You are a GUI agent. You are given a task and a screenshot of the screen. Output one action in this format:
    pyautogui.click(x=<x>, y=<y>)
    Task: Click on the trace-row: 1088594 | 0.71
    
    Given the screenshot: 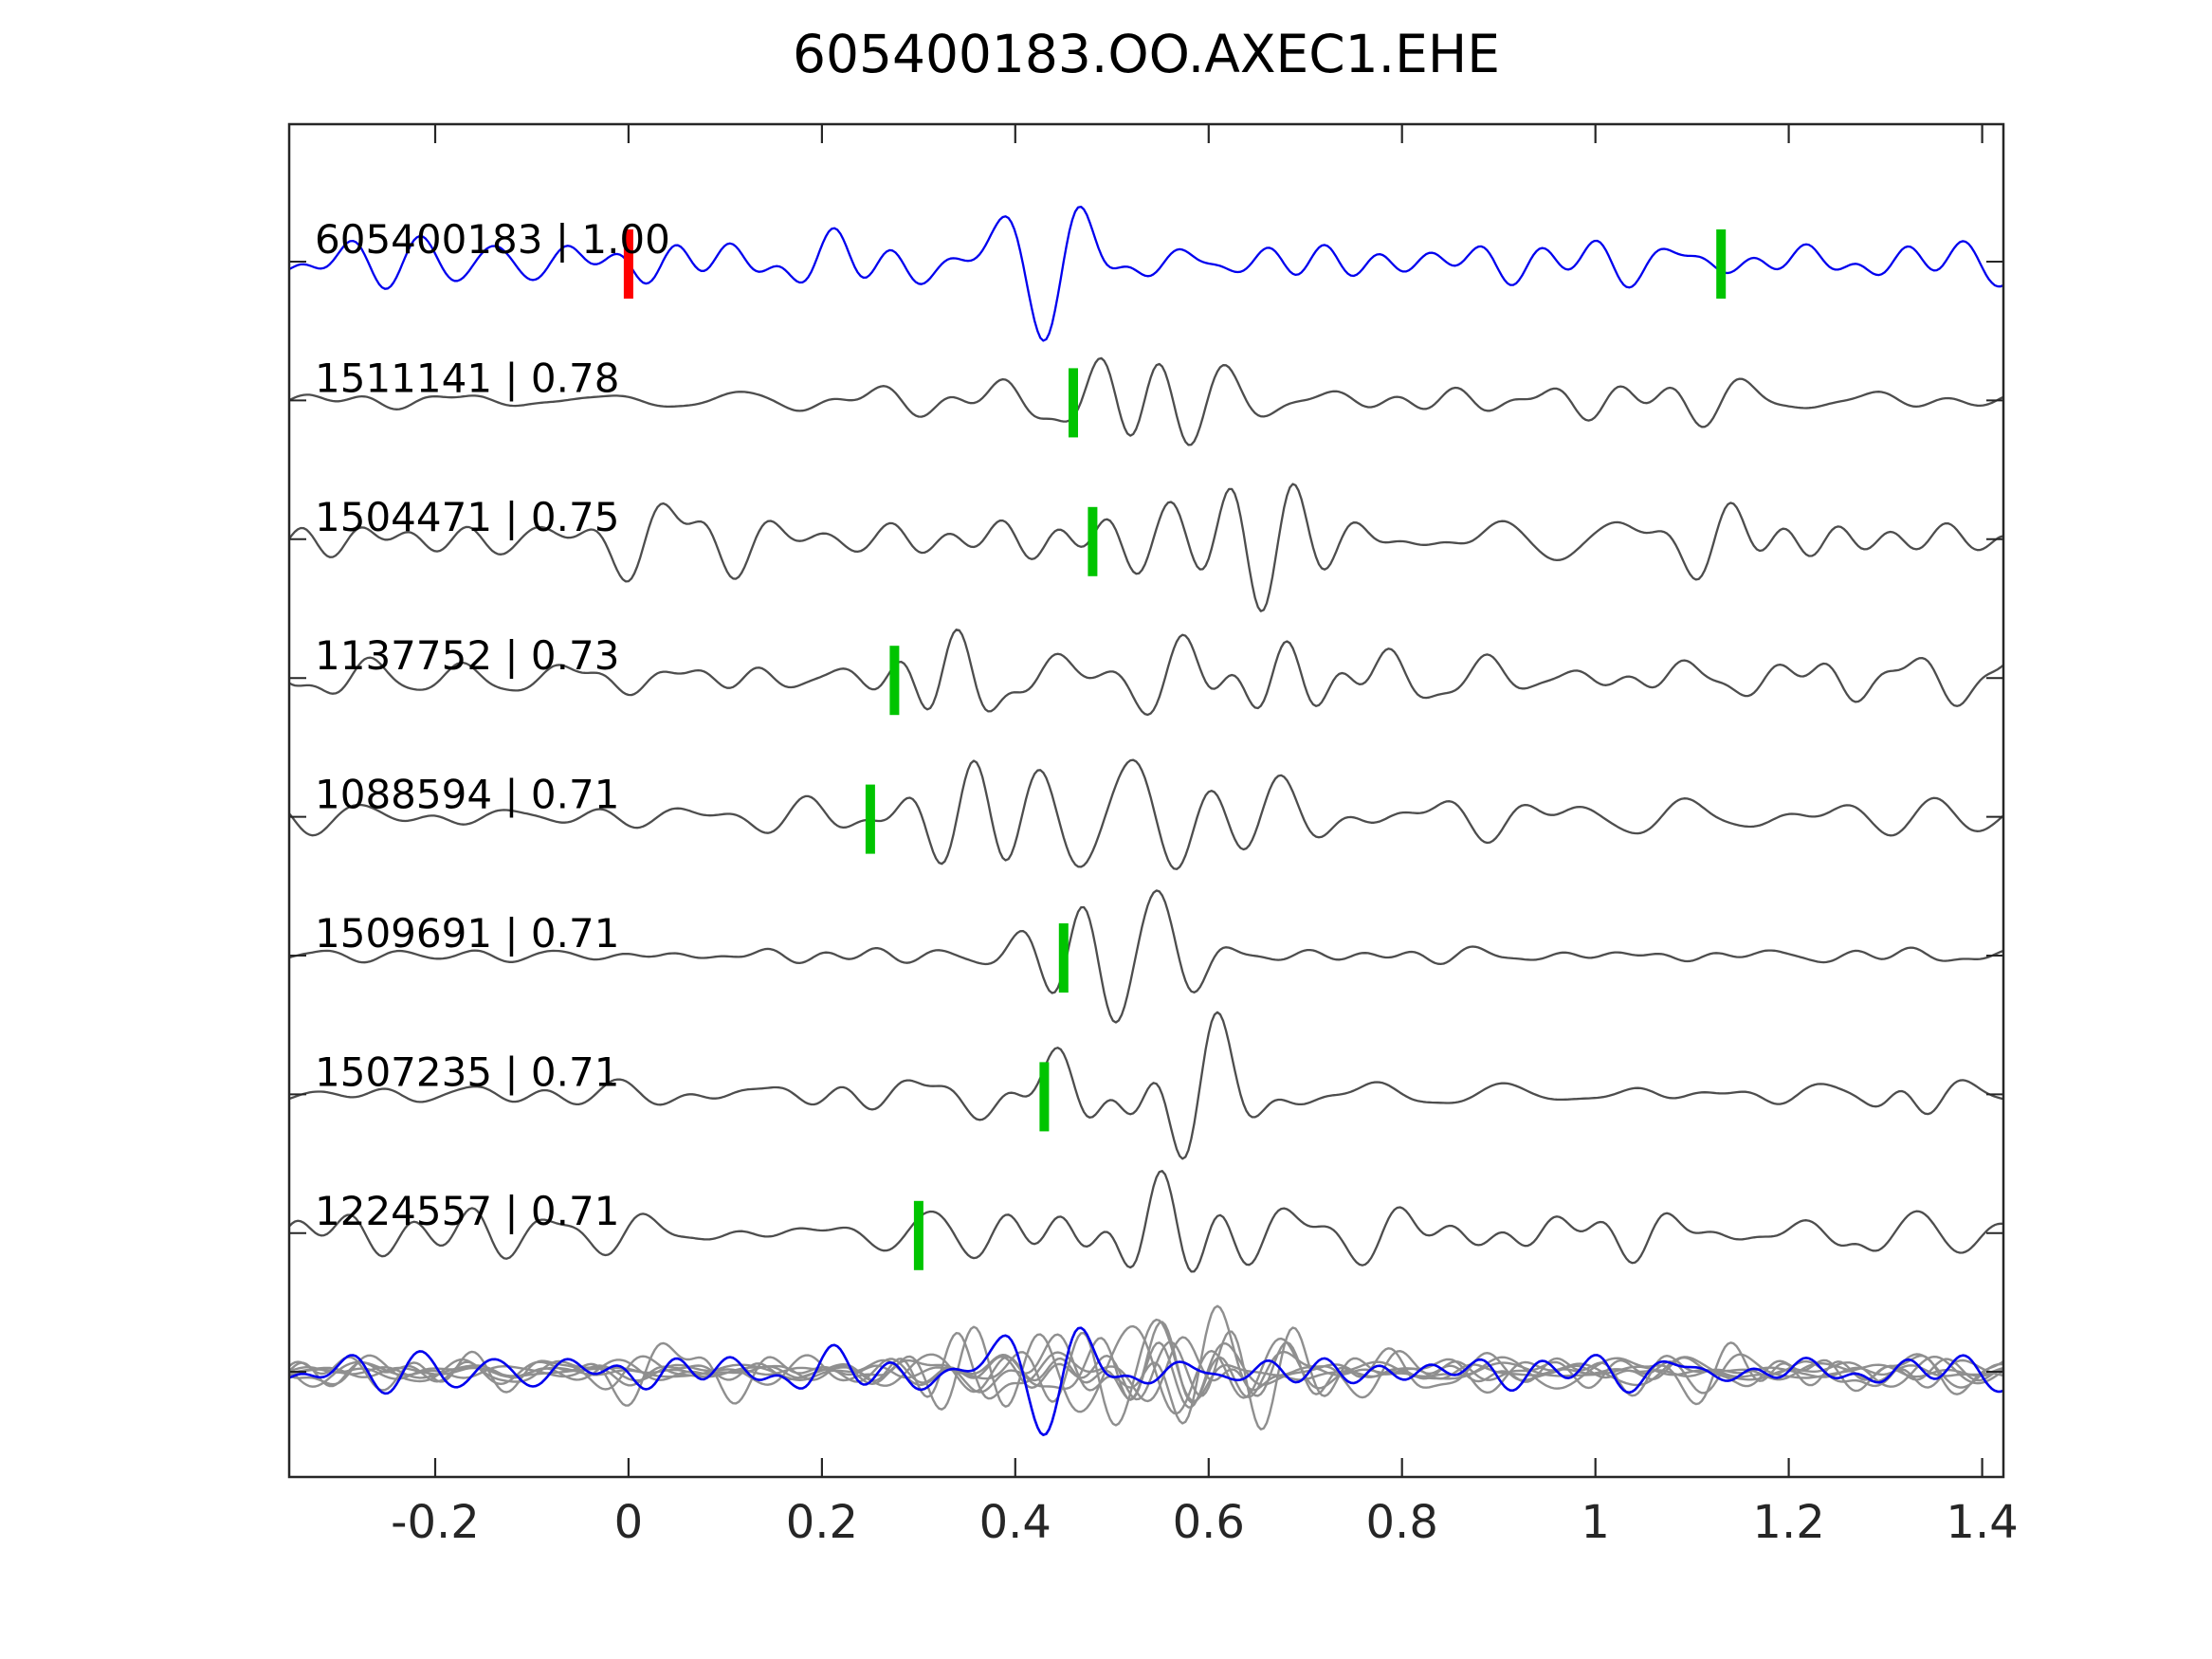 What is the action you would take?
    pyautogui.click(x=1146, y=814)
    